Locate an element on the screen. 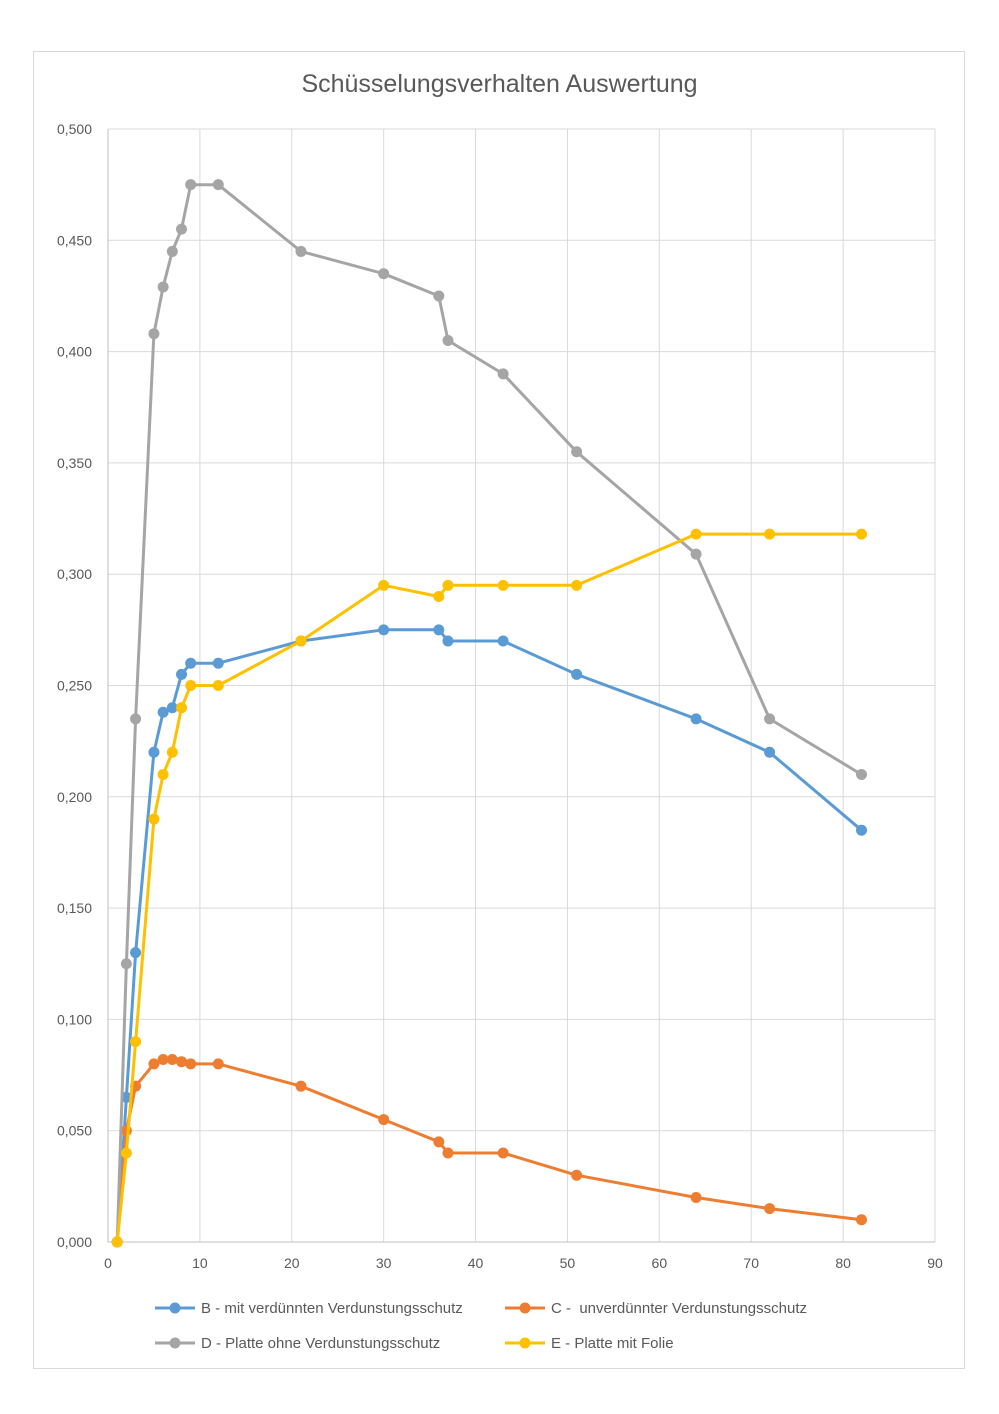  legend-entry: D - Platte ohne Verdunstungsschutz is located at coordinates (297, 1343).